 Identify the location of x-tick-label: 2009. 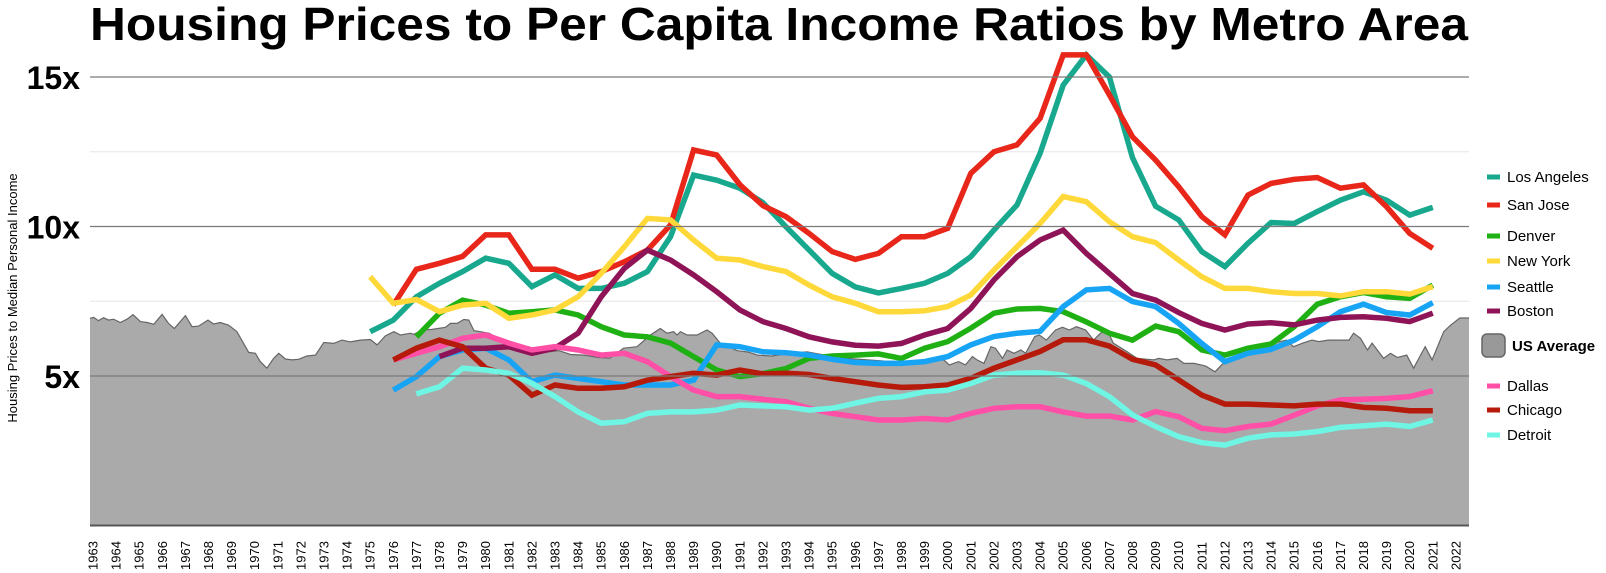
(1155, 555).